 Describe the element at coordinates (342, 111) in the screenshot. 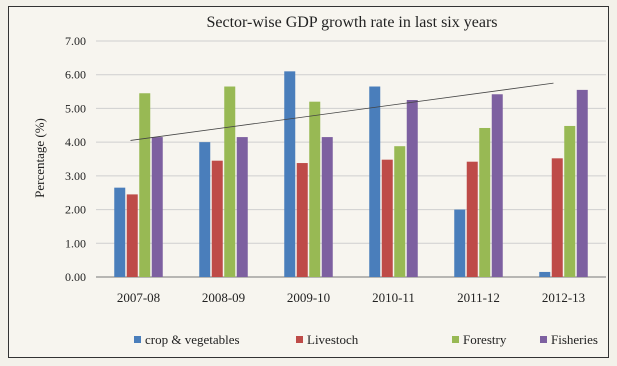

I see `trendline` at that location.